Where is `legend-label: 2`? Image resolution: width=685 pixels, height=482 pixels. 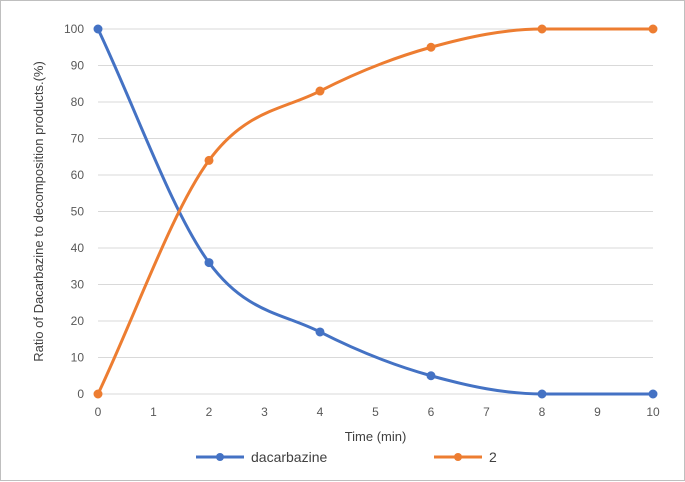 legend-label: 2 is located at coordinates (493, 457).